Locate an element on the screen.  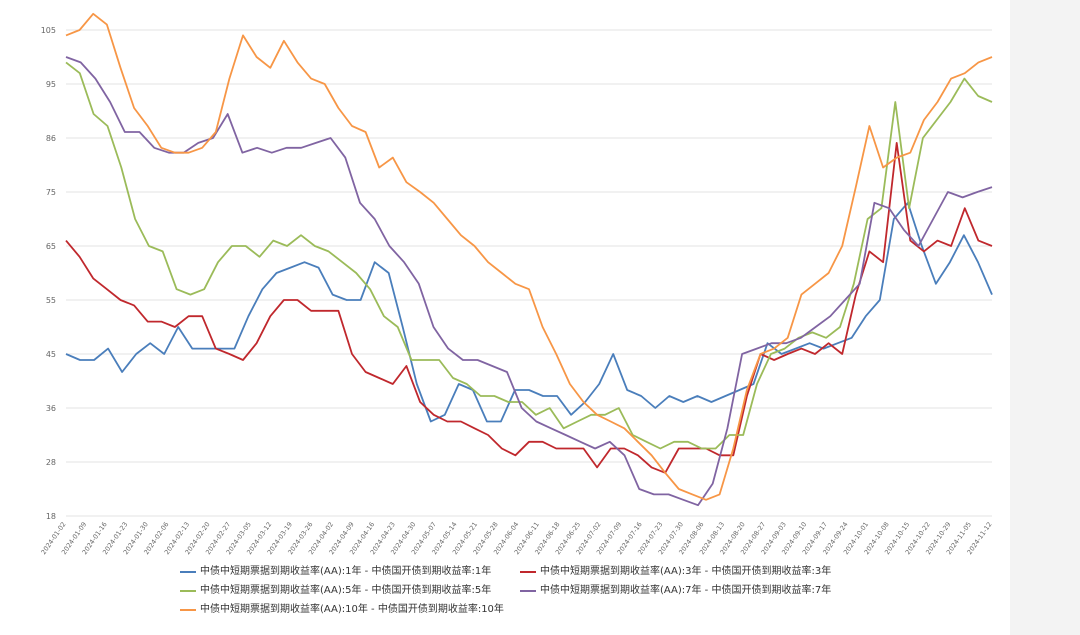
legend-swatch-1y is located at coordinates (188, 572).